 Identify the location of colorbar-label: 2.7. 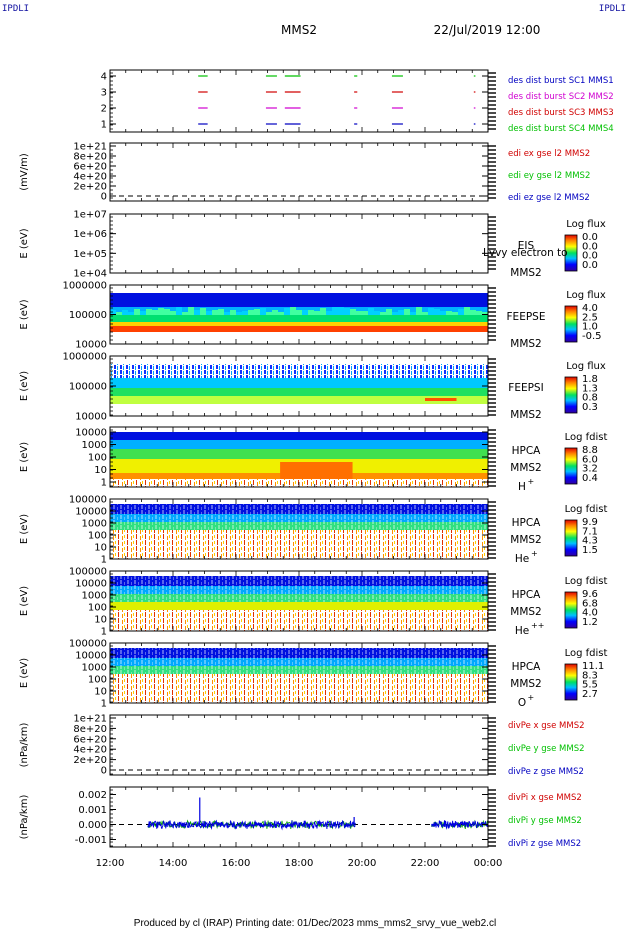
(590, 694).